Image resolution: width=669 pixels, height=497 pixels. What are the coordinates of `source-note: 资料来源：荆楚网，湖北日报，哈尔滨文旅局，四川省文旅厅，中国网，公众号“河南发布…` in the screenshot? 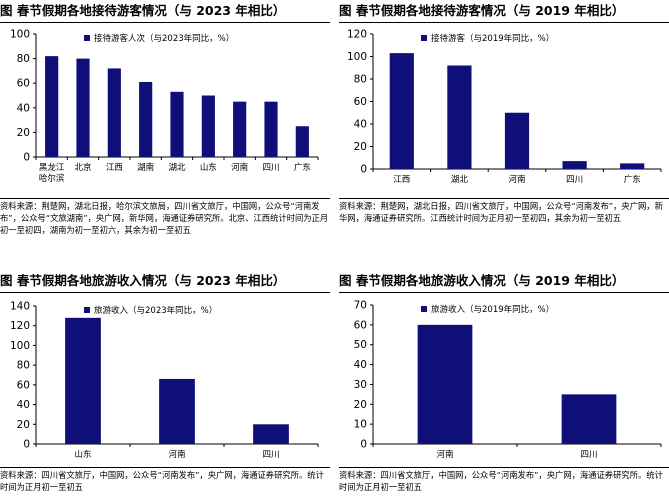 It's located at (164, 218).